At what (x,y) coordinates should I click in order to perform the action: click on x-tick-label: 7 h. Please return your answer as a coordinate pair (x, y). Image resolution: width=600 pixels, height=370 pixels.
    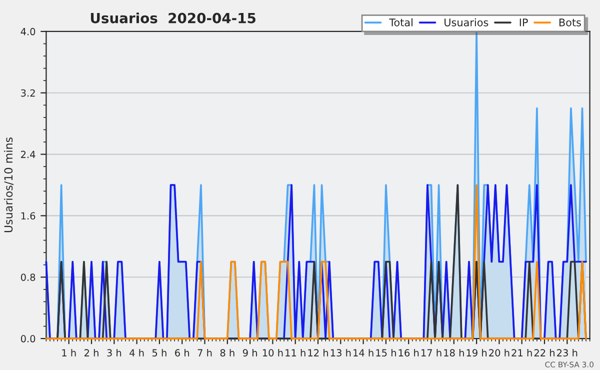
    Looking at the image, I should click on (205, 352).